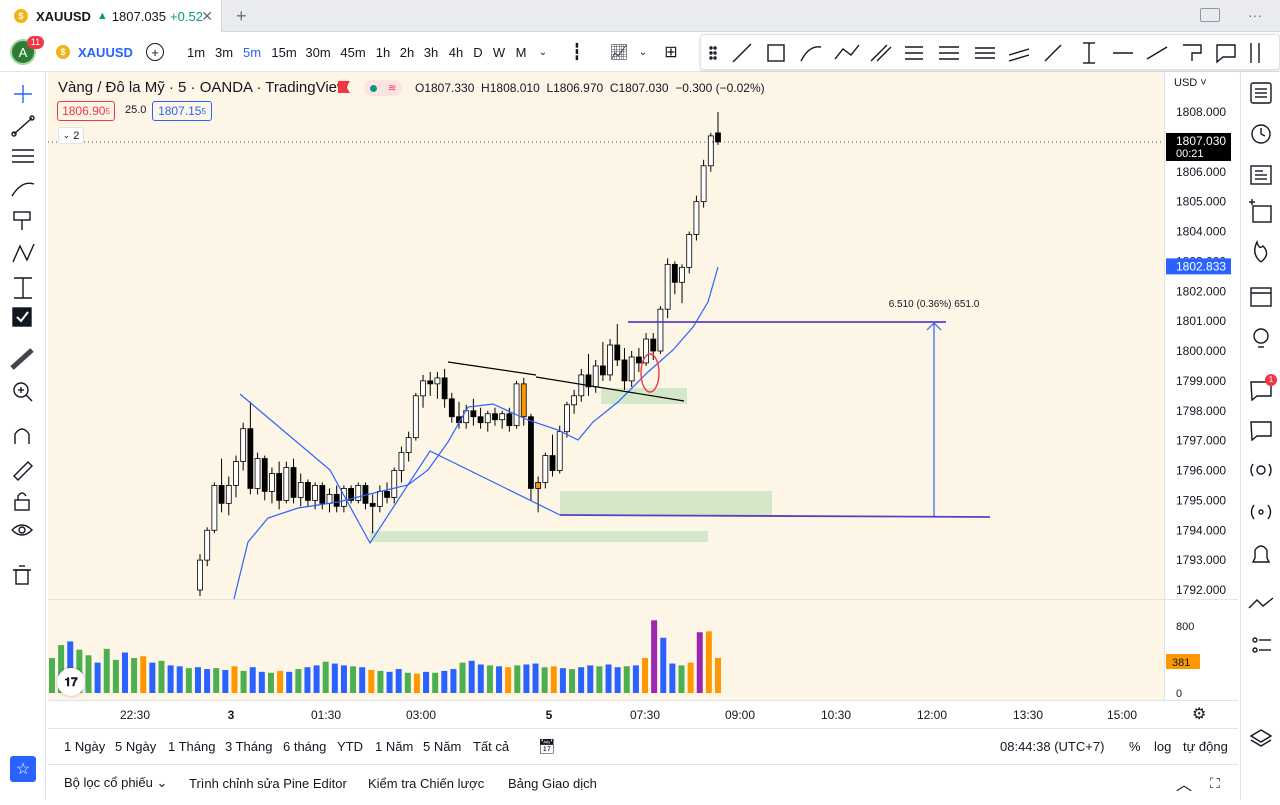 Image resolution: width=1280 pixels, height=805 pixels. Describe the element at coordinates (407, 52) in the screenshot. I see `interval-2h: 2h` at that location.